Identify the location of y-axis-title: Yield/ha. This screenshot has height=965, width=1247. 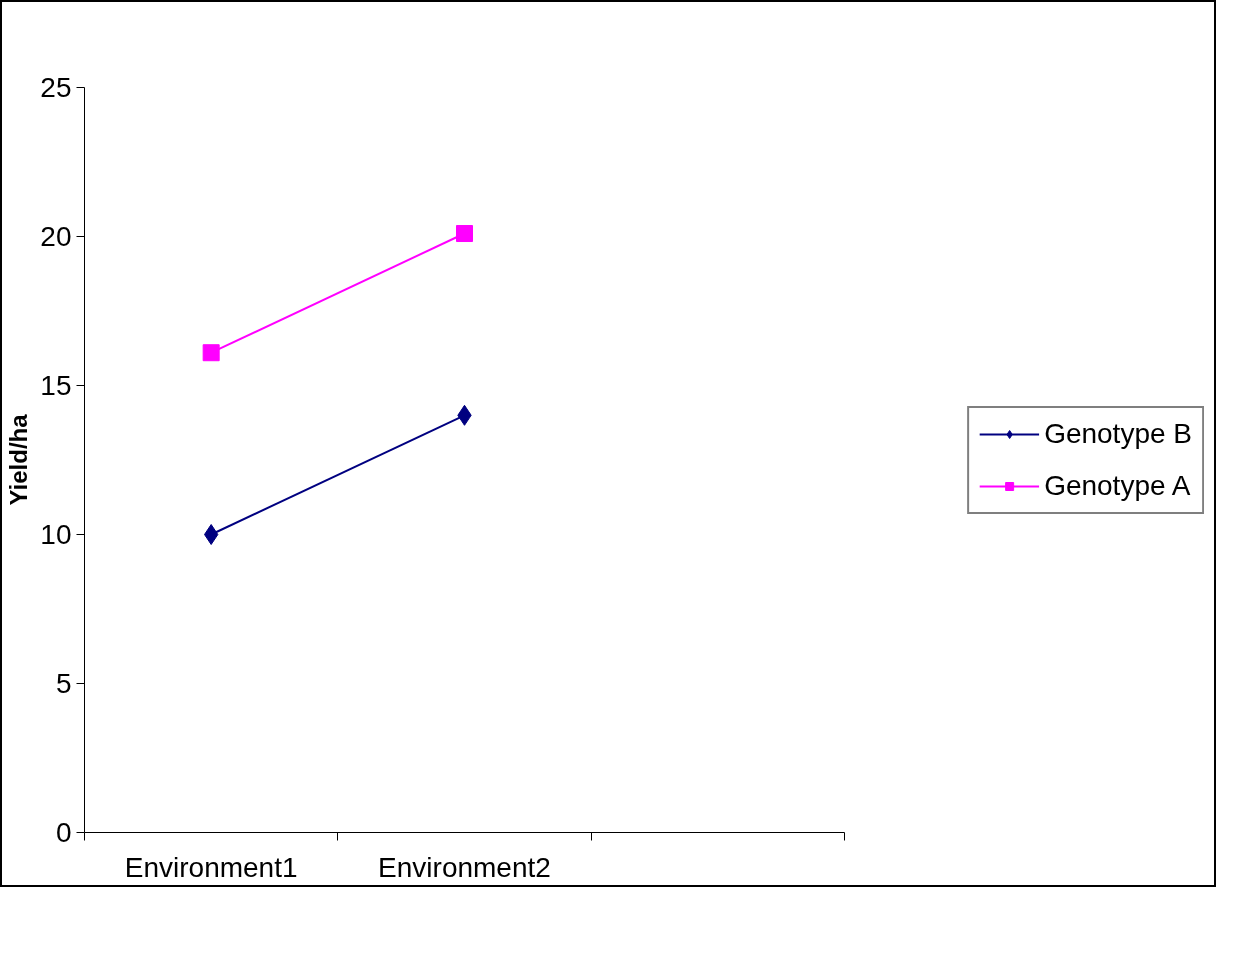
(19, 459).